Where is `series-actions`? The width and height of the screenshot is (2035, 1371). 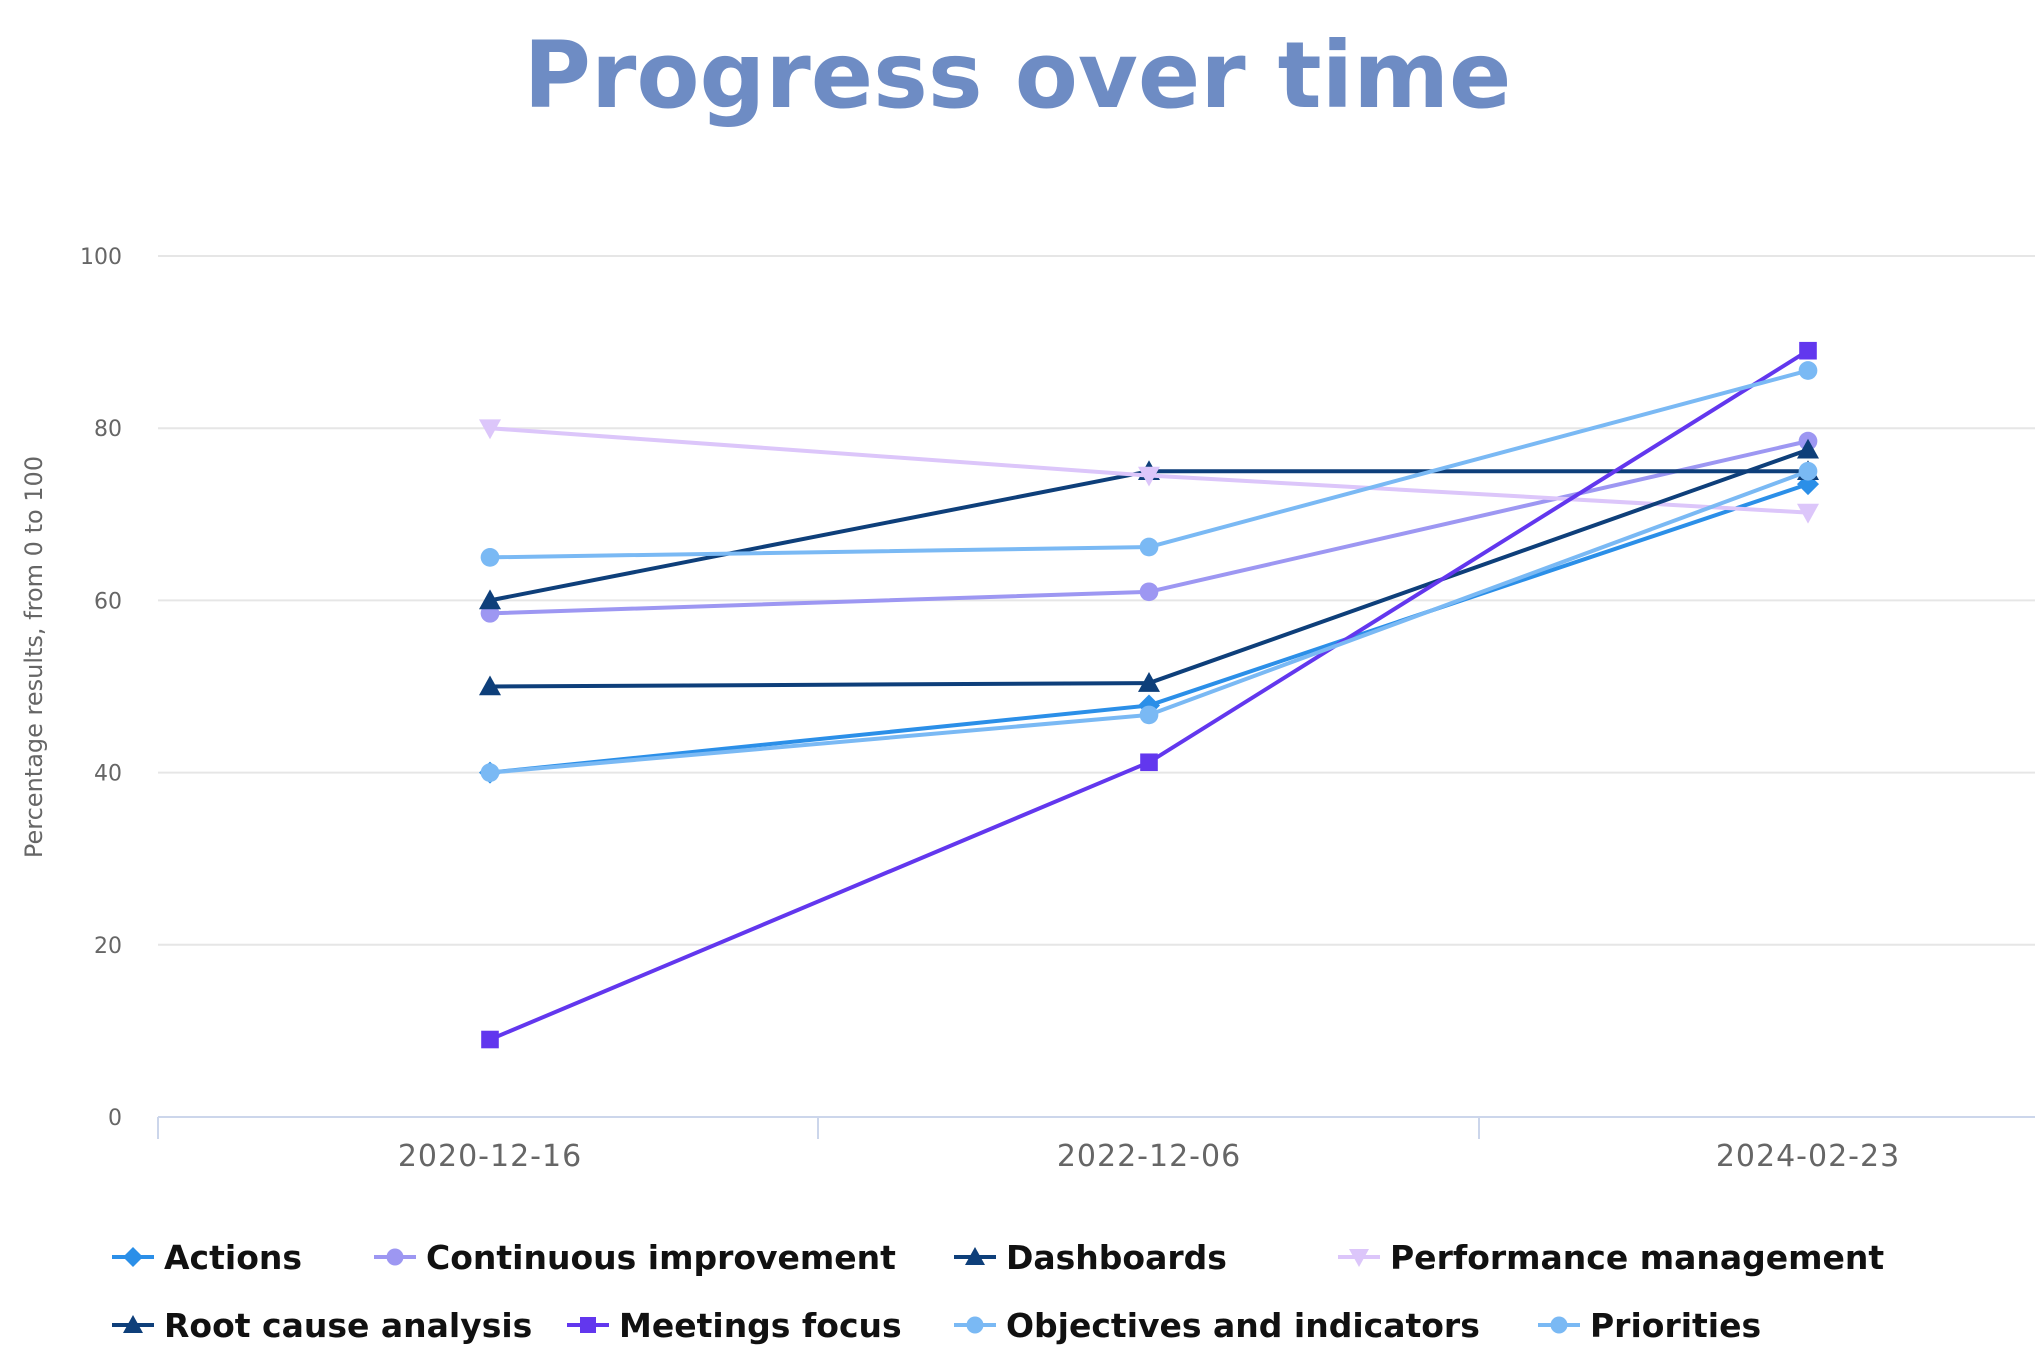 series-actions is located at coordinates (1149, 628).